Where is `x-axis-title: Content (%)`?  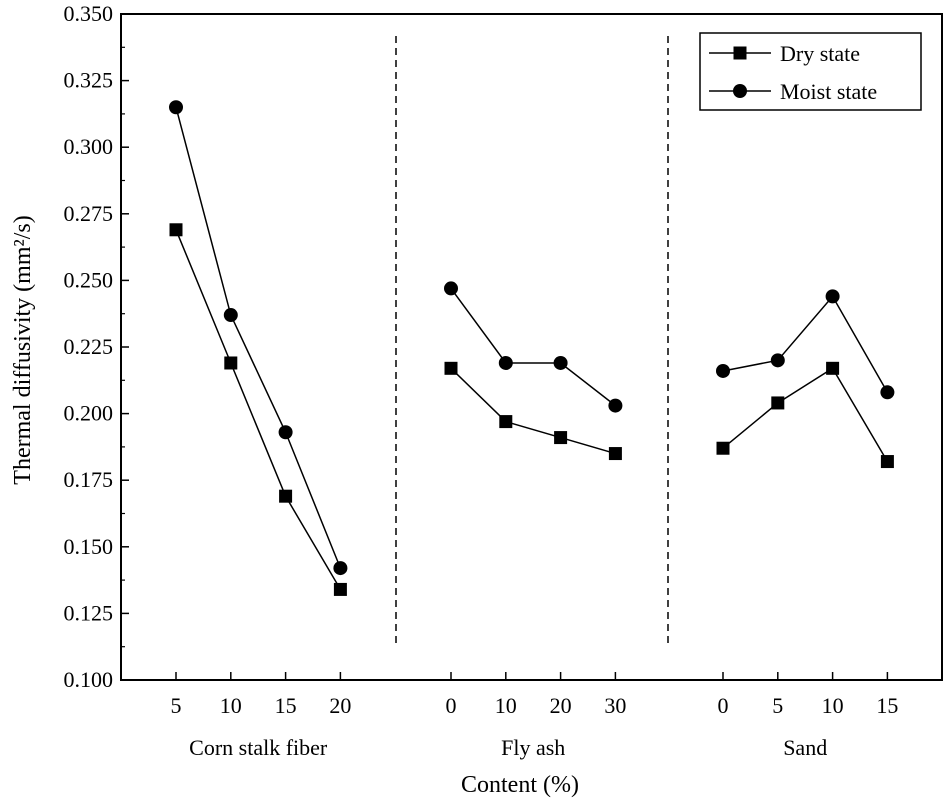 x-axis-title: Content (%) is located at coordinates (520, 785).